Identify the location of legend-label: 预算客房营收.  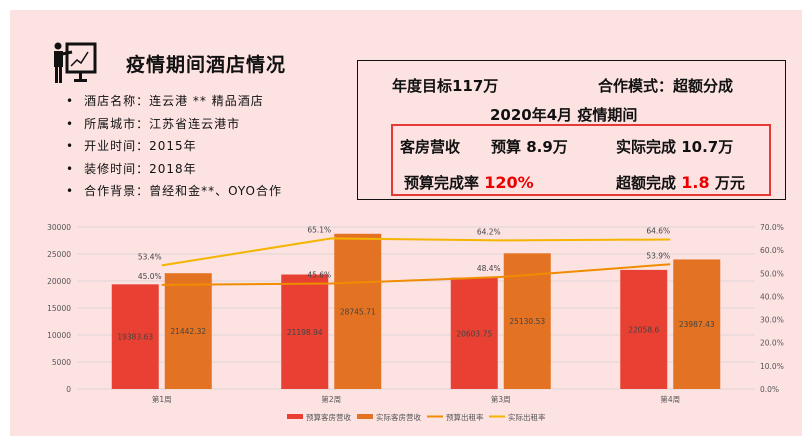
(328, 417).